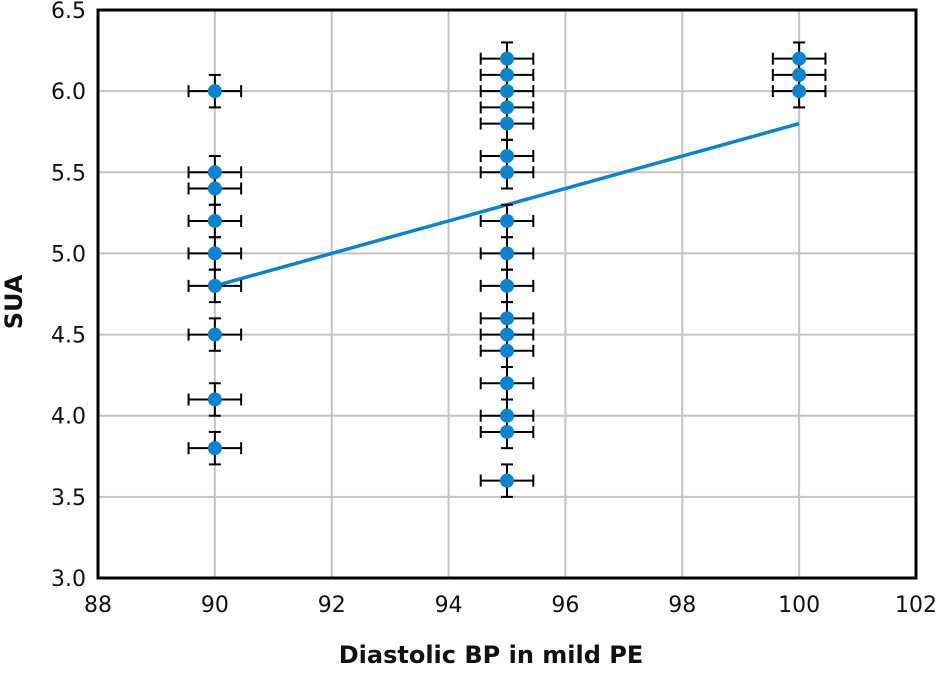  I want to click on x-tick-label: 92, so click(332, 605).